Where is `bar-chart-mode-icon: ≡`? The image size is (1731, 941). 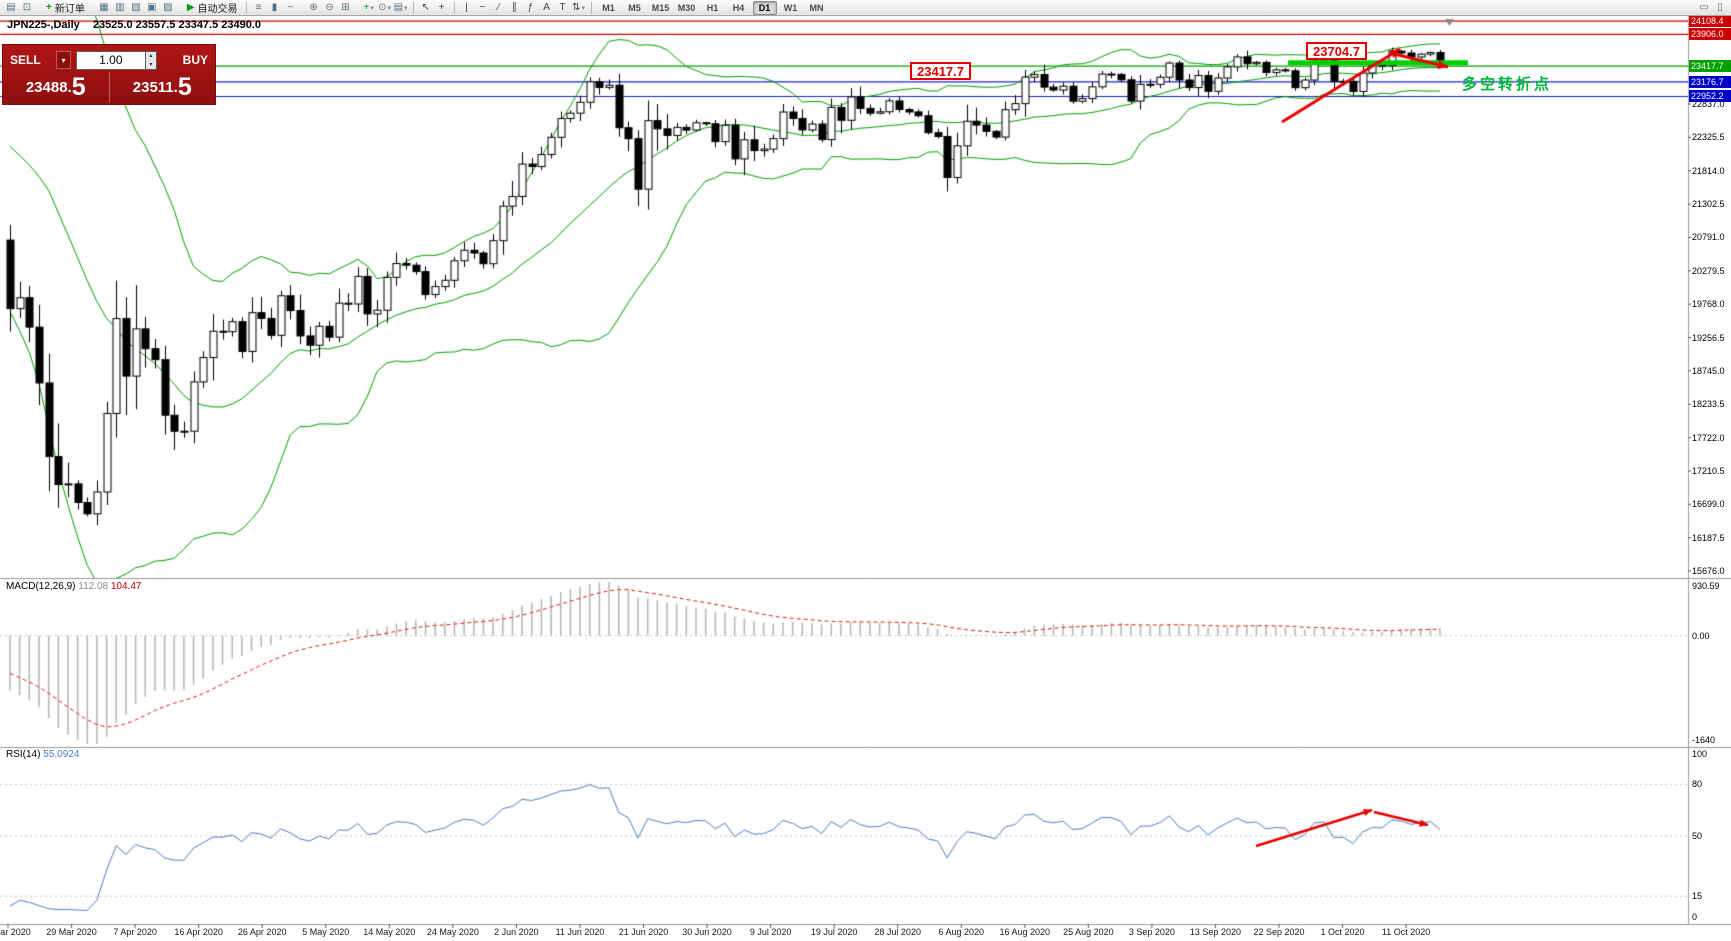 bar-chart-mode-icon: ≡ is located at coordinates (258, 7).